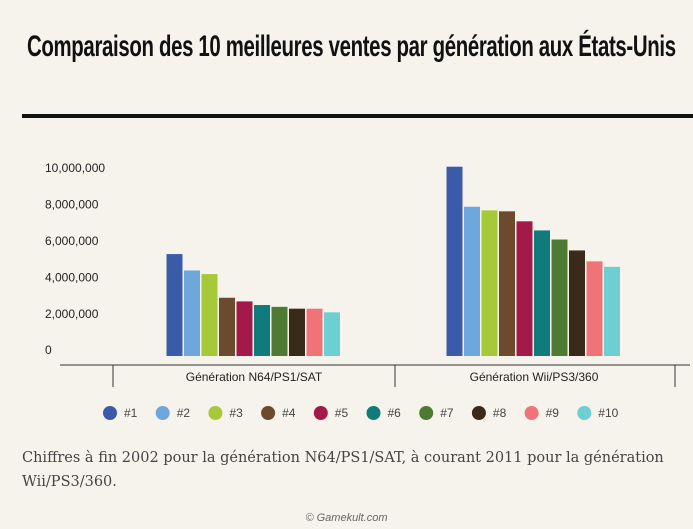  What do you see at coordinates (48, 350) in the screenshot?
I see `y-tick-label: 0` at bounding box center [48, 350].